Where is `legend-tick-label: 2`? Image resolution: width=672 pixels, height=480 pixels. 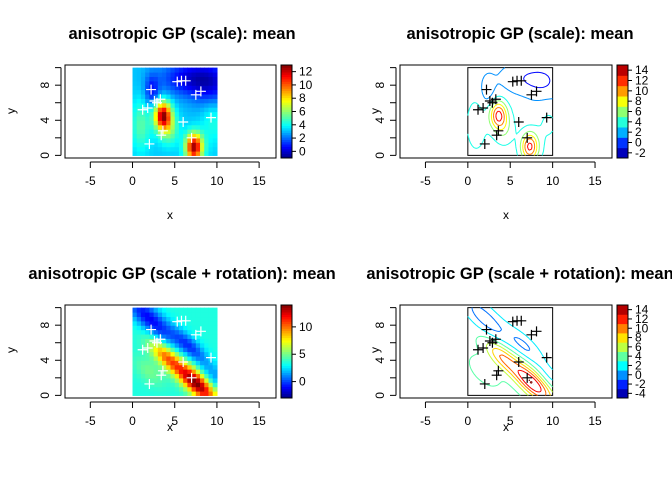 legend-tick-label: 2 is located at coordinates (638, 365).